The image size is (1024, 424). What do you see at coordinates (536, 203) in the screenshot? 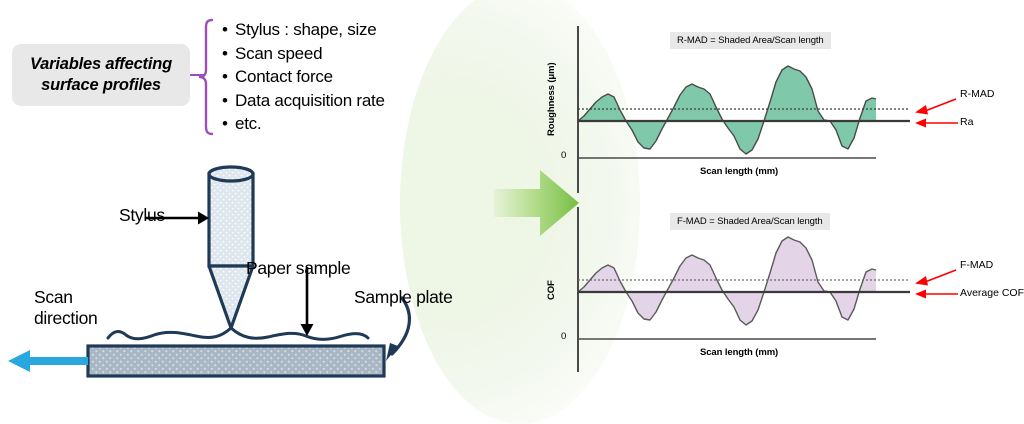
I see `process-arrow-icon` at bounding box center [536, 203].